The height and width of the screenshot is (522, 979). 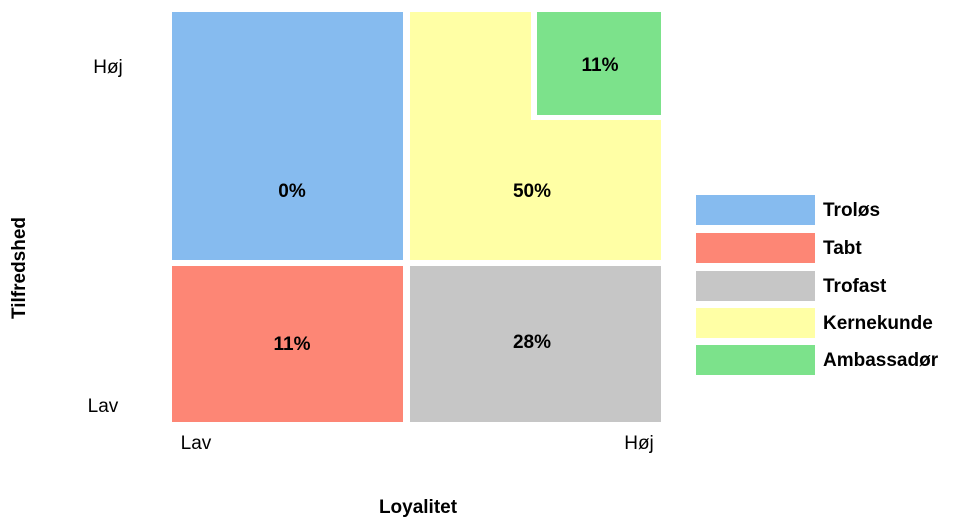 I want to click on y-low-label: Lav, so click(x=103, y=406).